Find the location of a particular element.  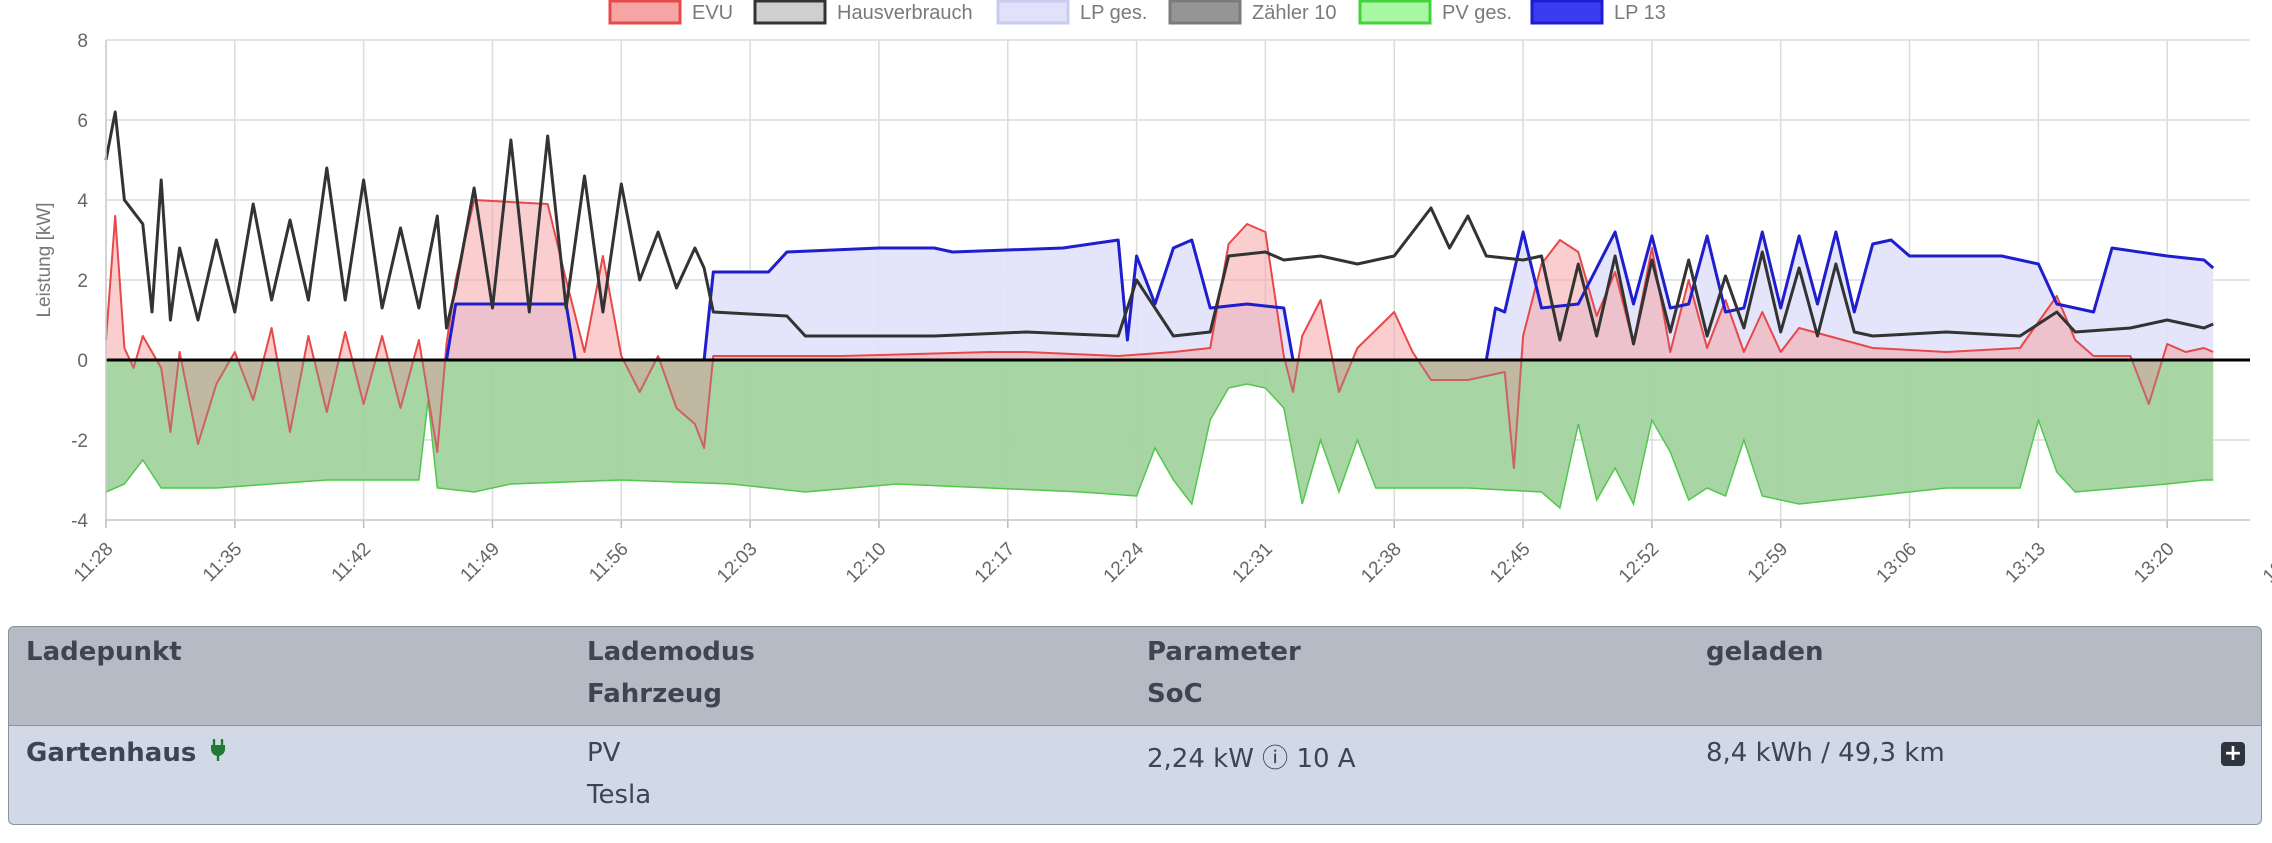

x-tick-label: 11:28 is located at coordinates (93, 562).